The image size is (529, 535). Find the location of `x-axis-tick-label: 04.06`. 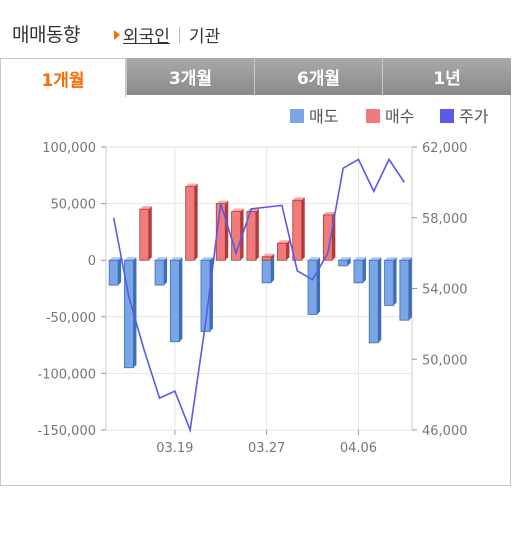

x-axis-tick-label: 04.06 is located at coordinates (358, 448).